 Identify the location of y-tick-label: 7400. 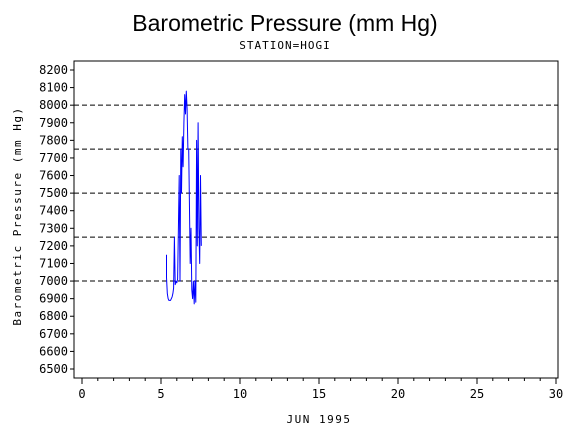
(53, 211).